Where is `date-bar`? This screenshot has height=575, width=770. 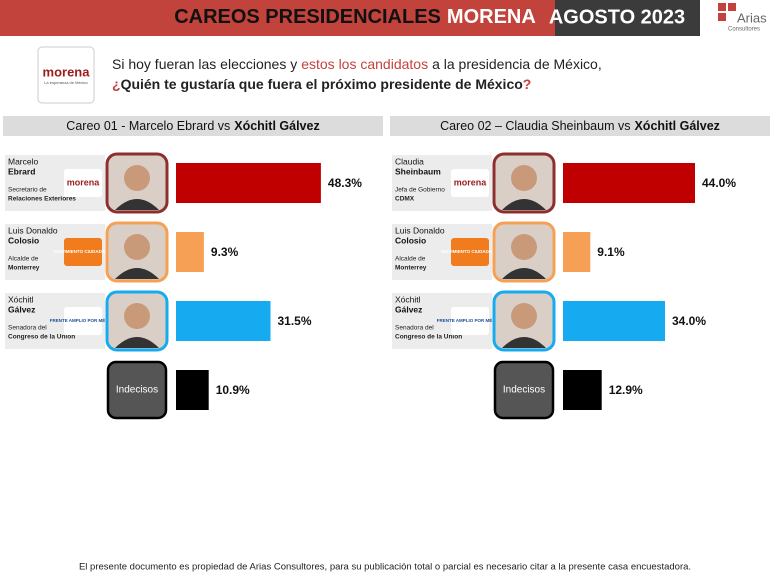 date-bar is located at coordinates (627, 18).